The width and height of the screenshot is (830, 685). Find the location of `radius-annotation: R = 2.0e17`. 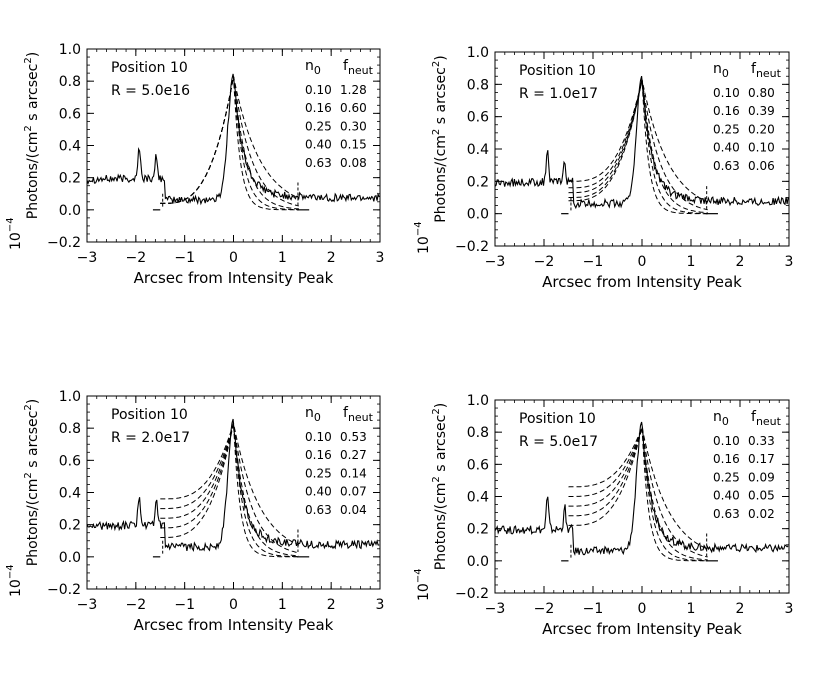

radius-annotation: R = 2.0e17 is located at coordinates (150, 438).